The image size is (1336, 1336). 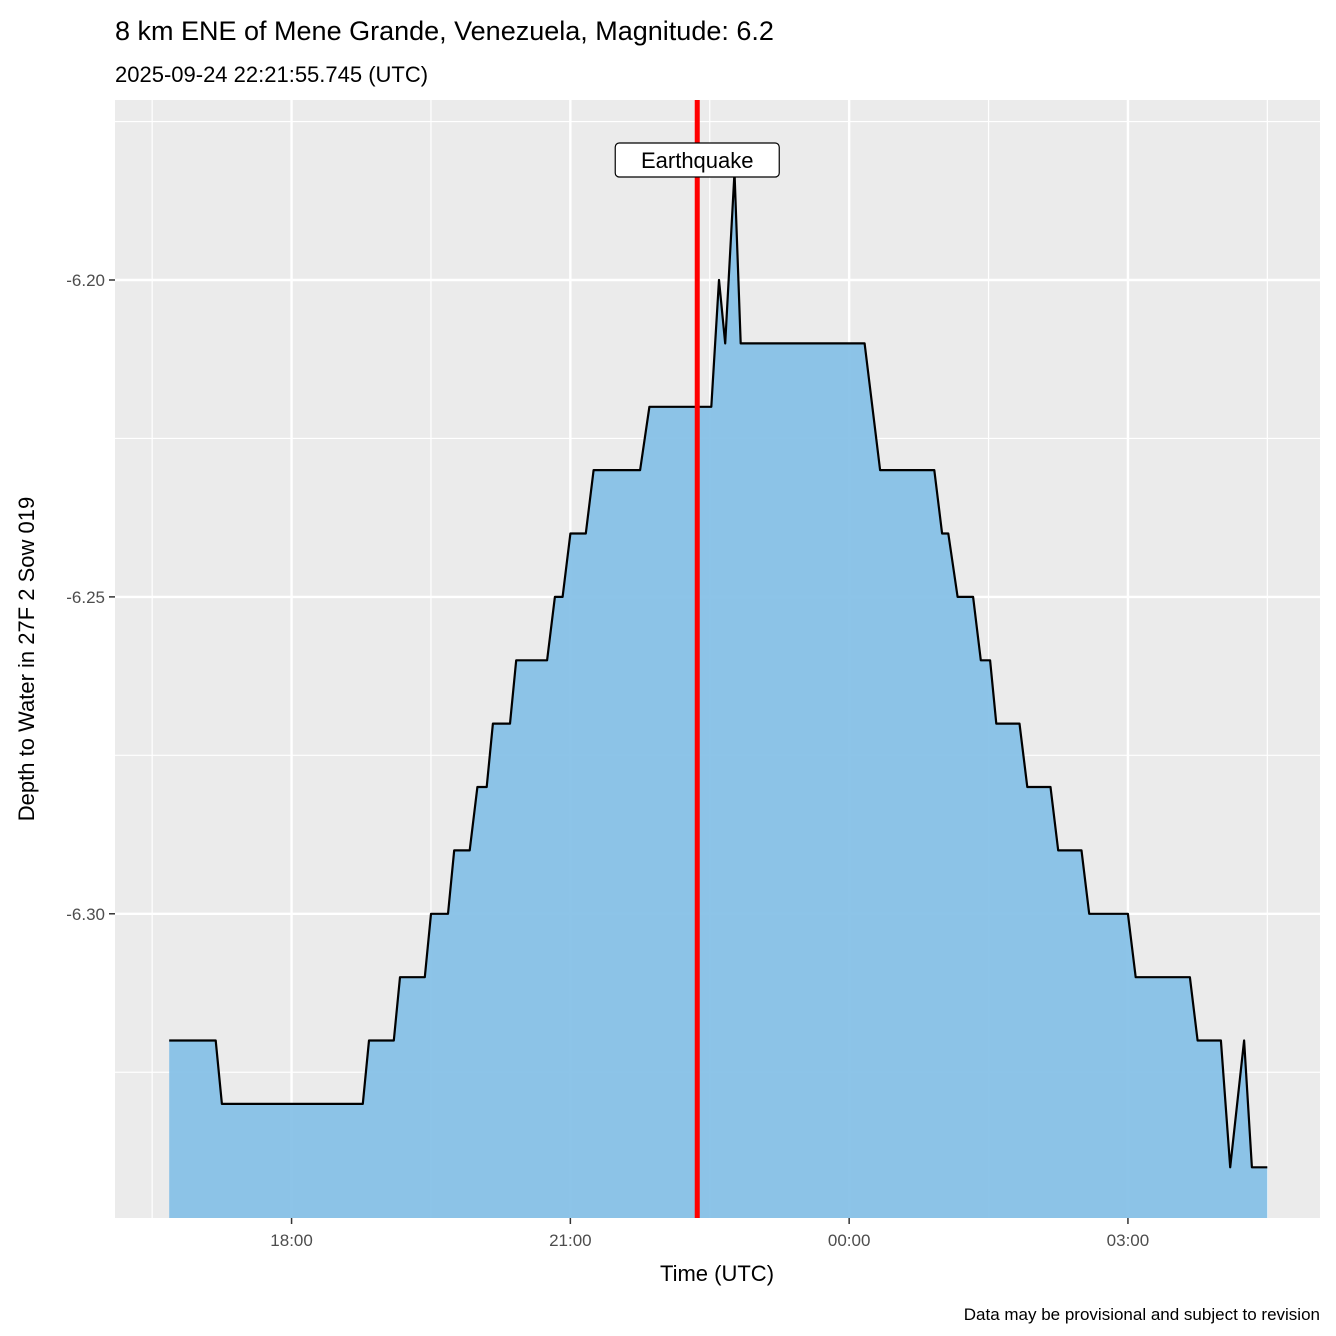 What do you see at coordinates (291, 1240) in the screenshot?
I see `x-tick-label: 18:00` at bounding box center [291, 1240].